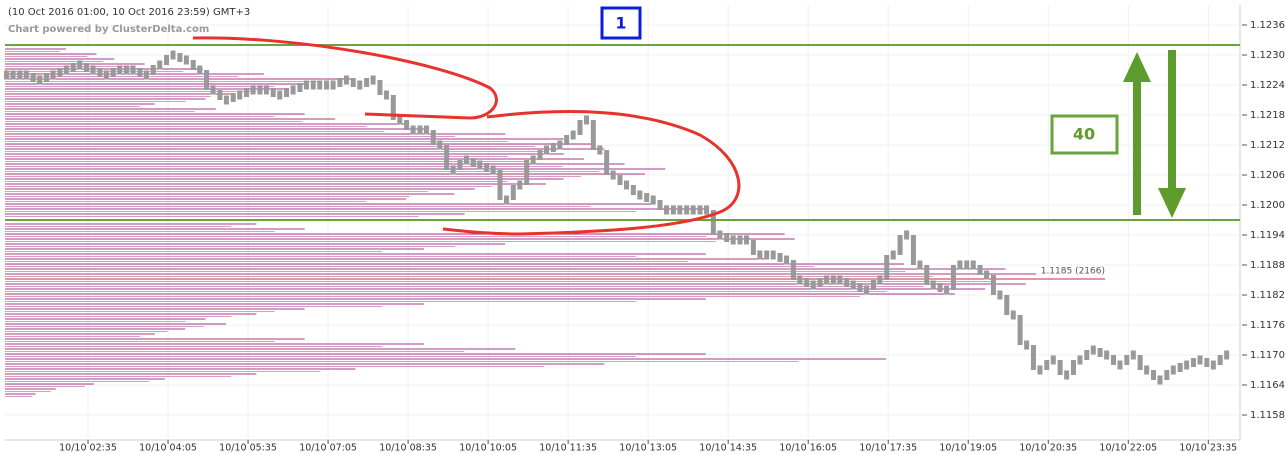 The image size is (1286, 455). I want to click on y-tick-label: 1.1176, so click(1267, 325).